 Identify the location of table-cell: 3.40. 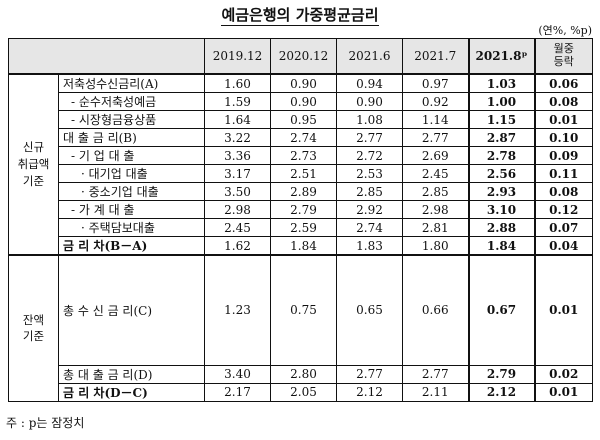
(237, 374).